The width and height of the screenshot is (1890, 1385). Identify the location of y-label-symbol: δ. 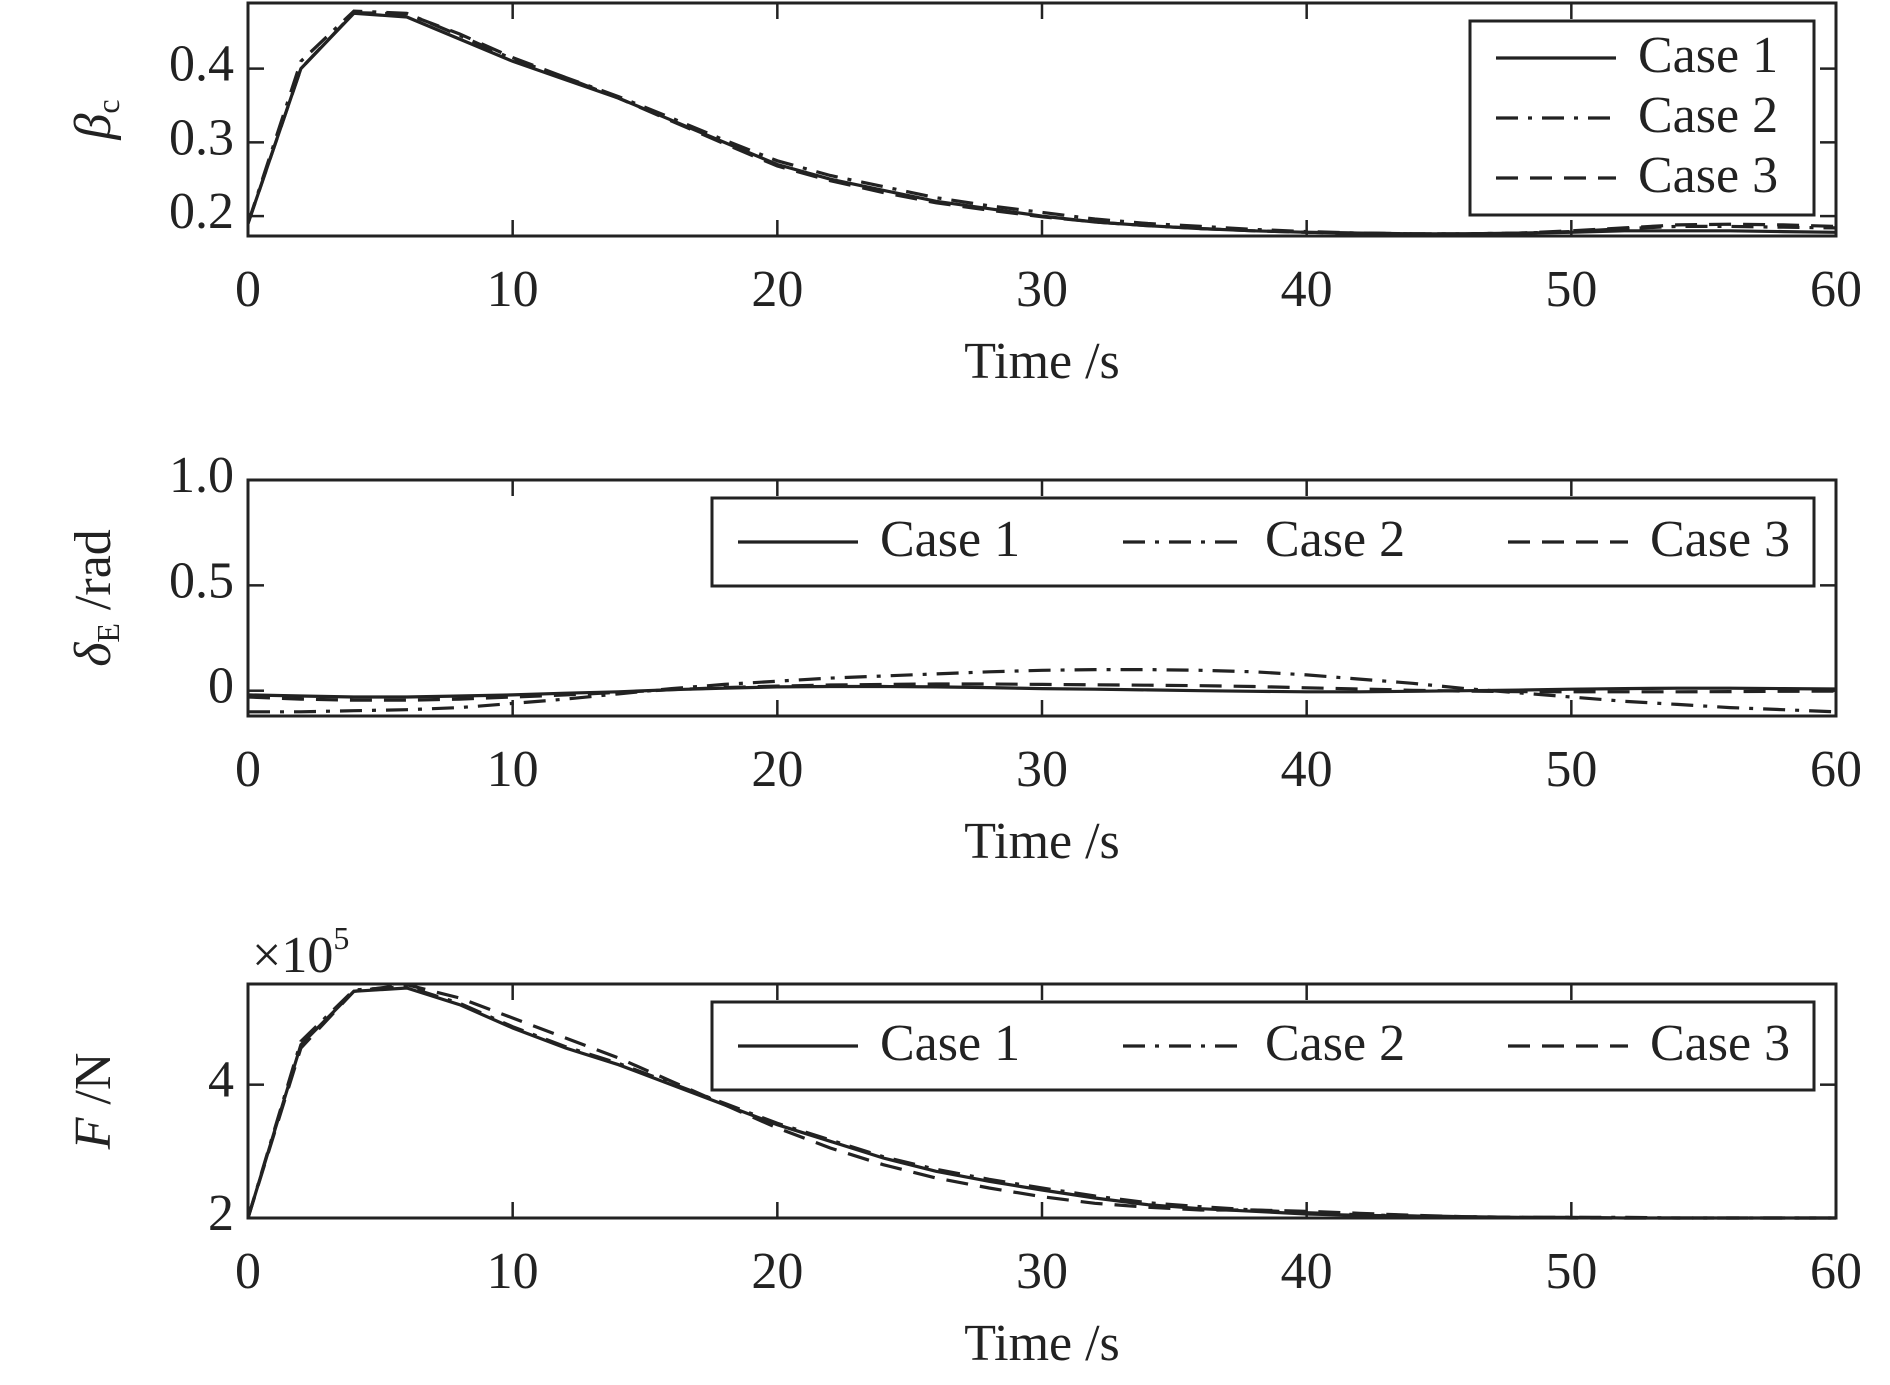
(93, 654).